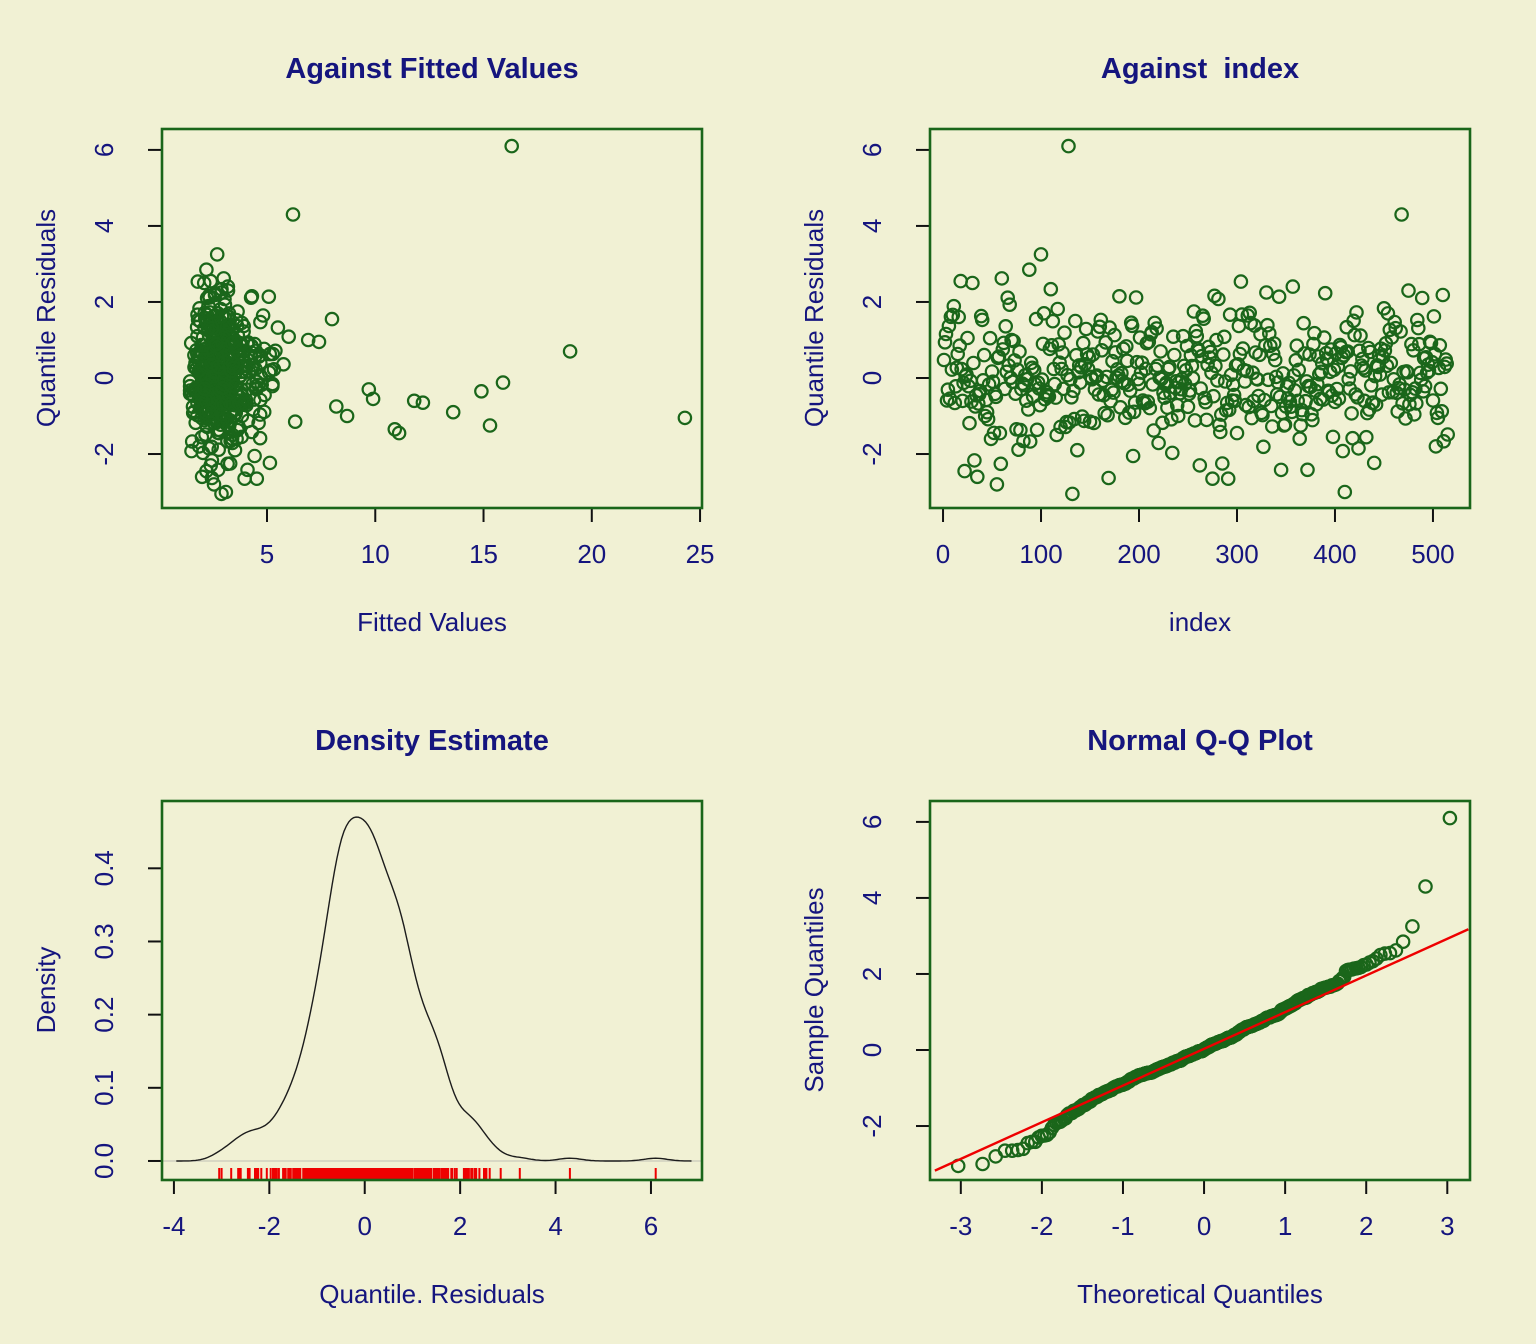 This screenshot has height=1344, width=1536. What do you see at coordinates (431, 69) in the screenshot?
I see `chart-title: Against Fitted Values` at bounding box center [431, 69].